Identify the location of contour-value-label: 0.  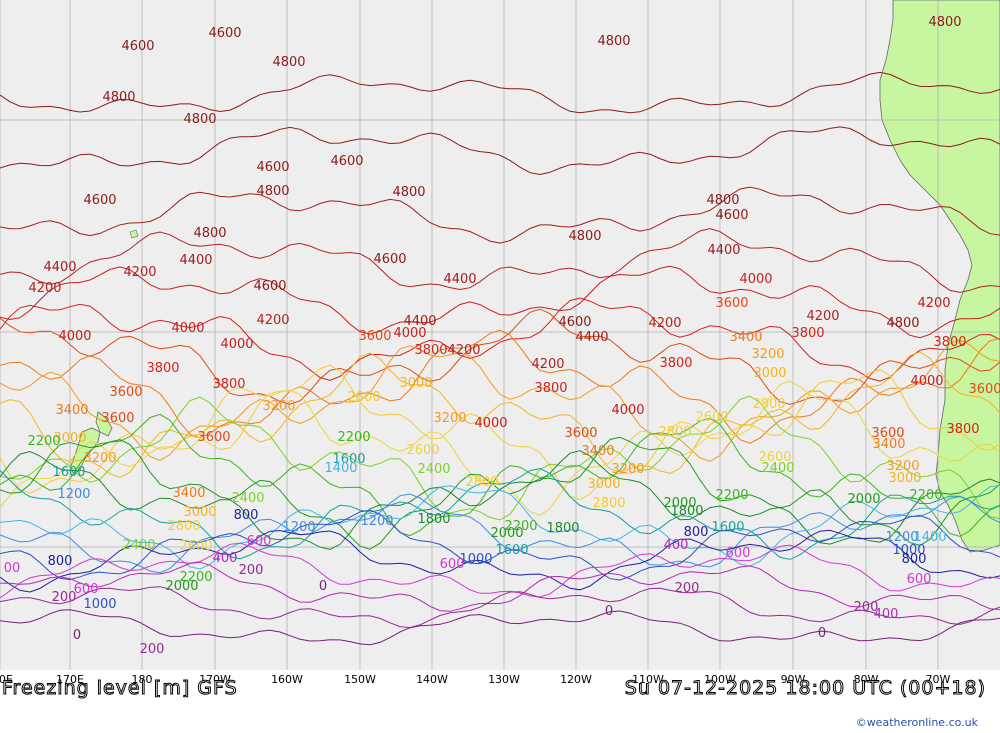
(323, 586).